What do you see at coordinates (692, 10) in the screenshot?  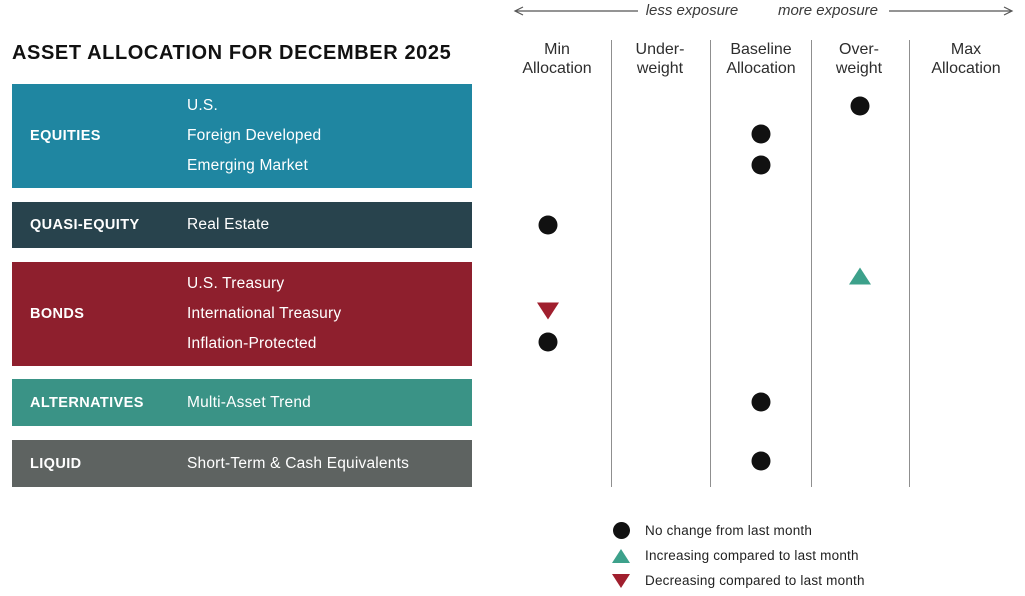 I see `less-exposure-label: less exposure` at bounding box center [692, 10].